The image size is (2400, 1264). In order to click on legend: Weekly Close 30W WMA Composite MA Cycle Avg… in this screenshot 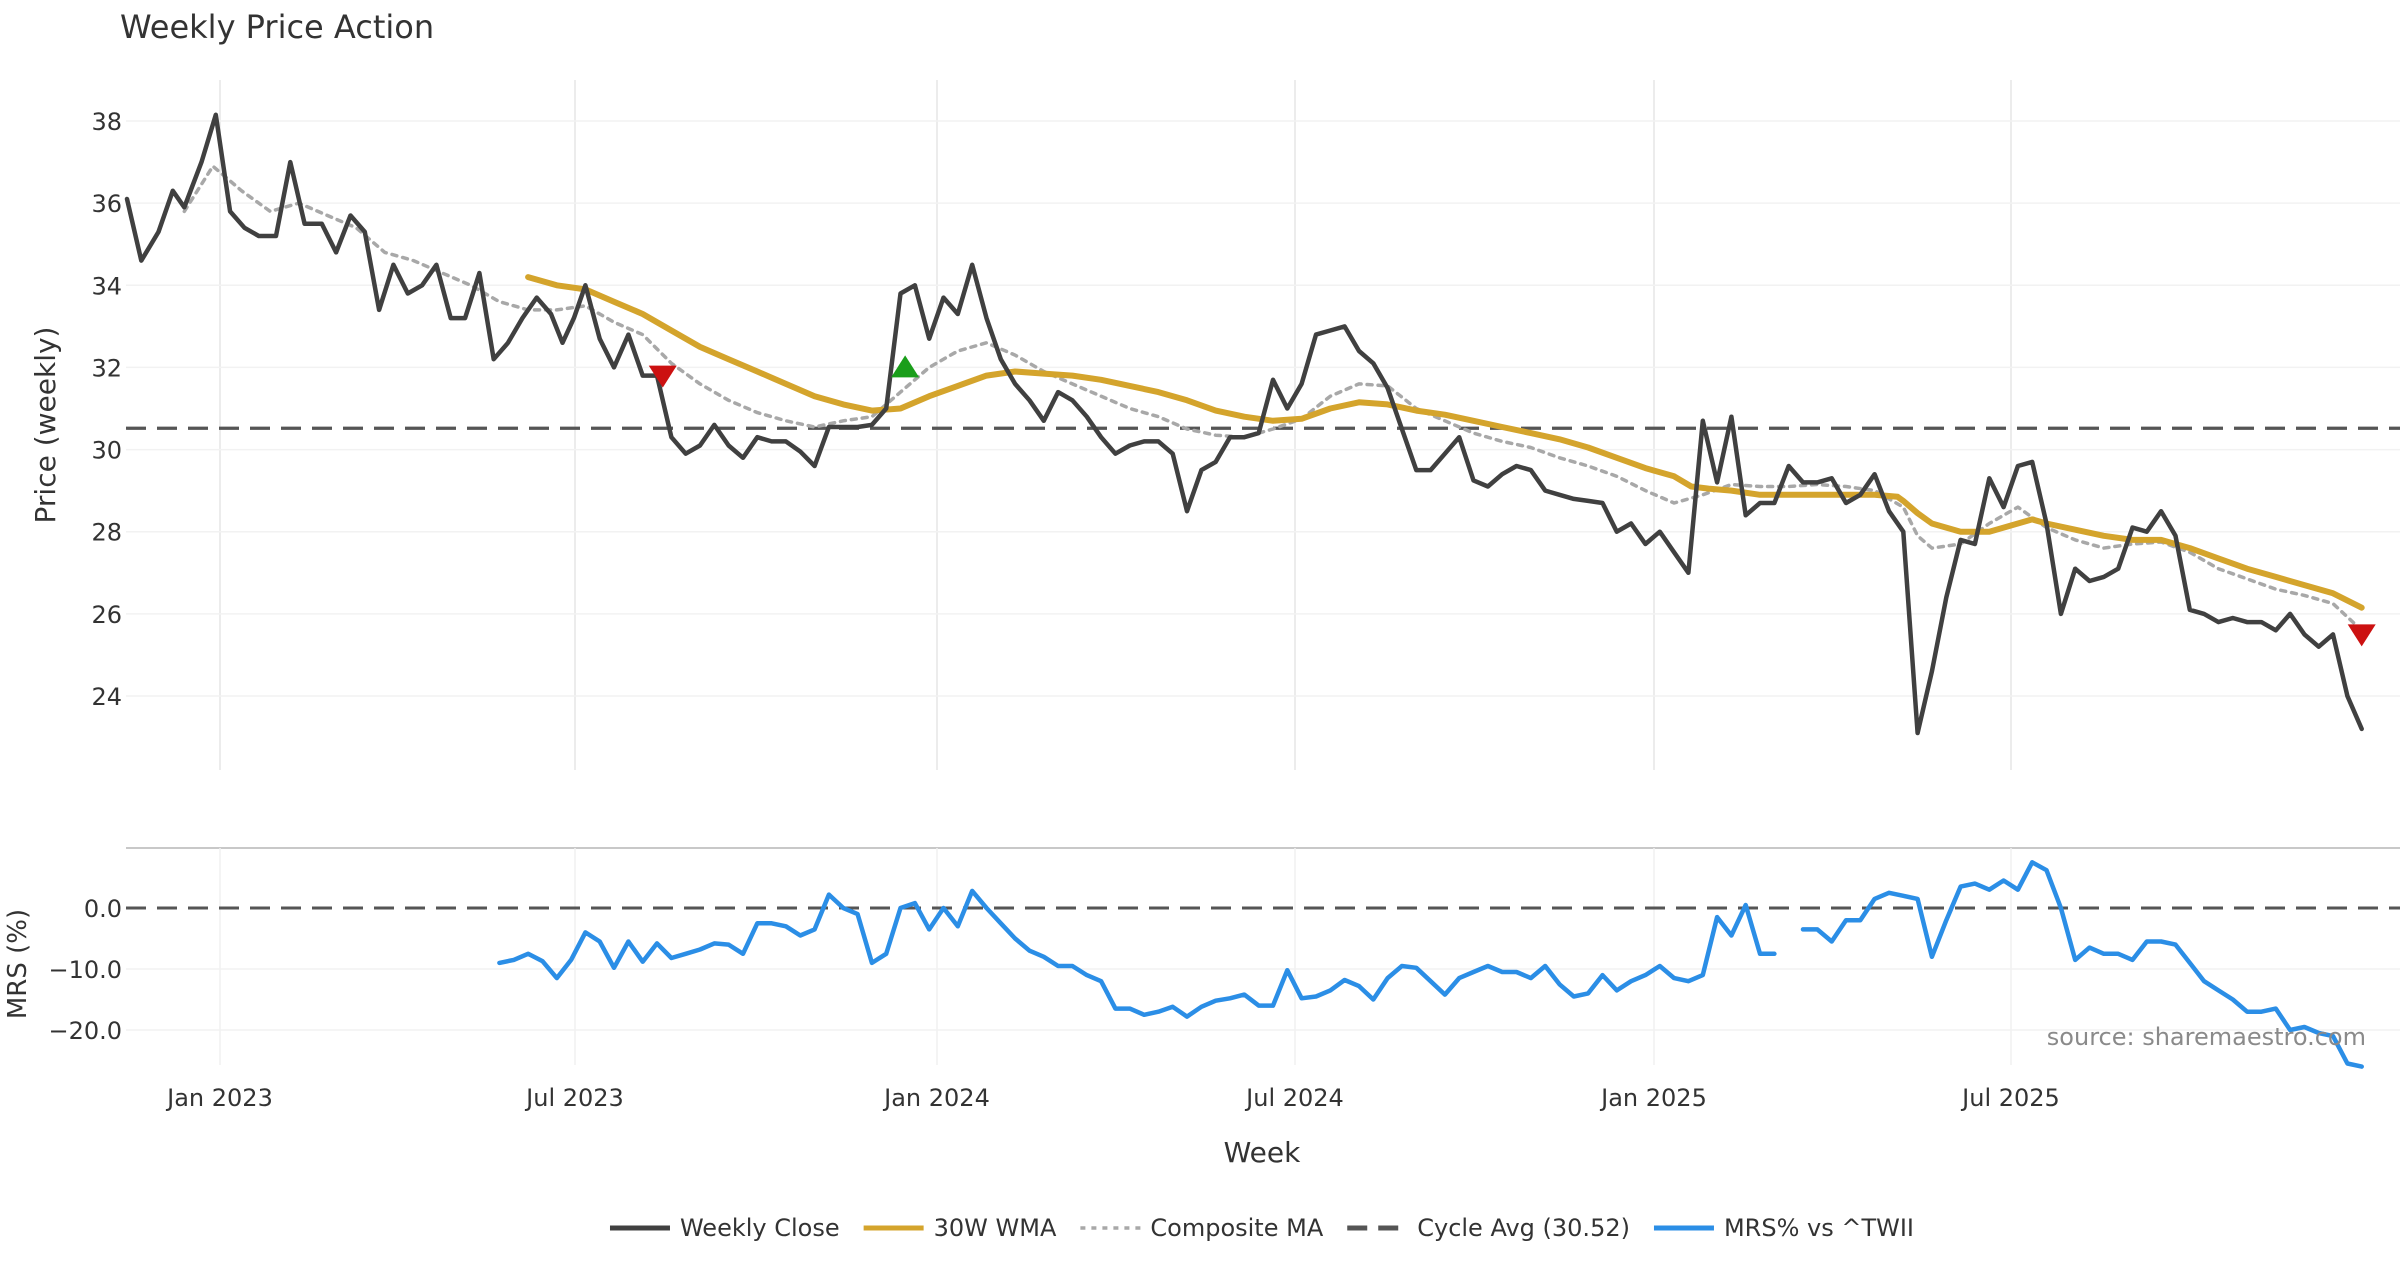, I will do `click(1261, 1228)`.